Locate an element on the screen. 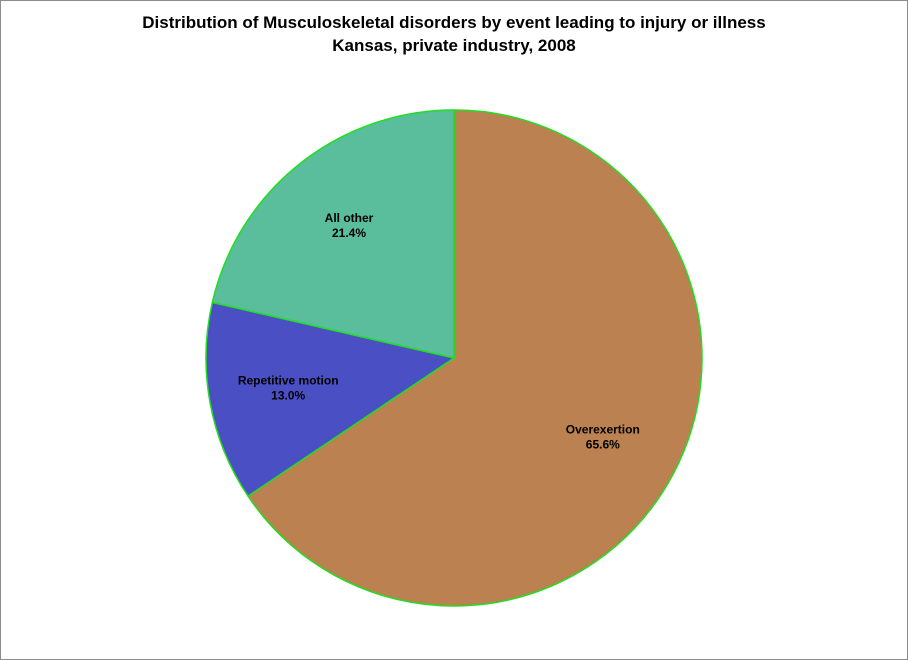  slice-value-label: 65.6% is located at coordinates (603, 444).